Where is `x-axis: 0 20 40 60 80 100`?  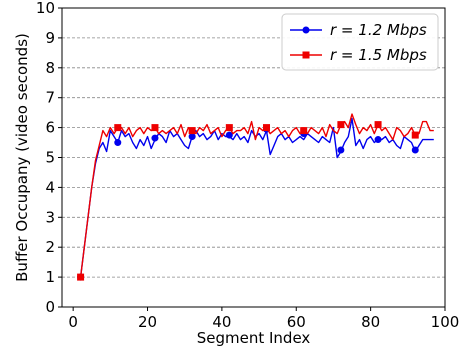 x-axis: 0 20 40 60 80 100 is located at coordinates (263, 319).